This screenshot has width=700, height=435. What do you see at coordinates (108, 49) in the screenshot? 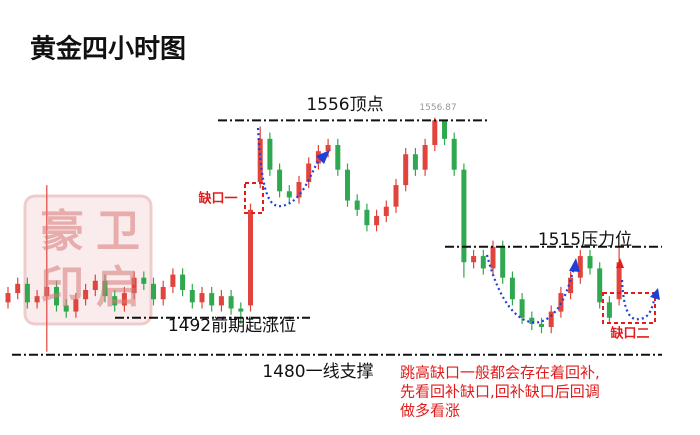
I see `chart-title: 黄金四小时图` at bounding box center [108, 49].